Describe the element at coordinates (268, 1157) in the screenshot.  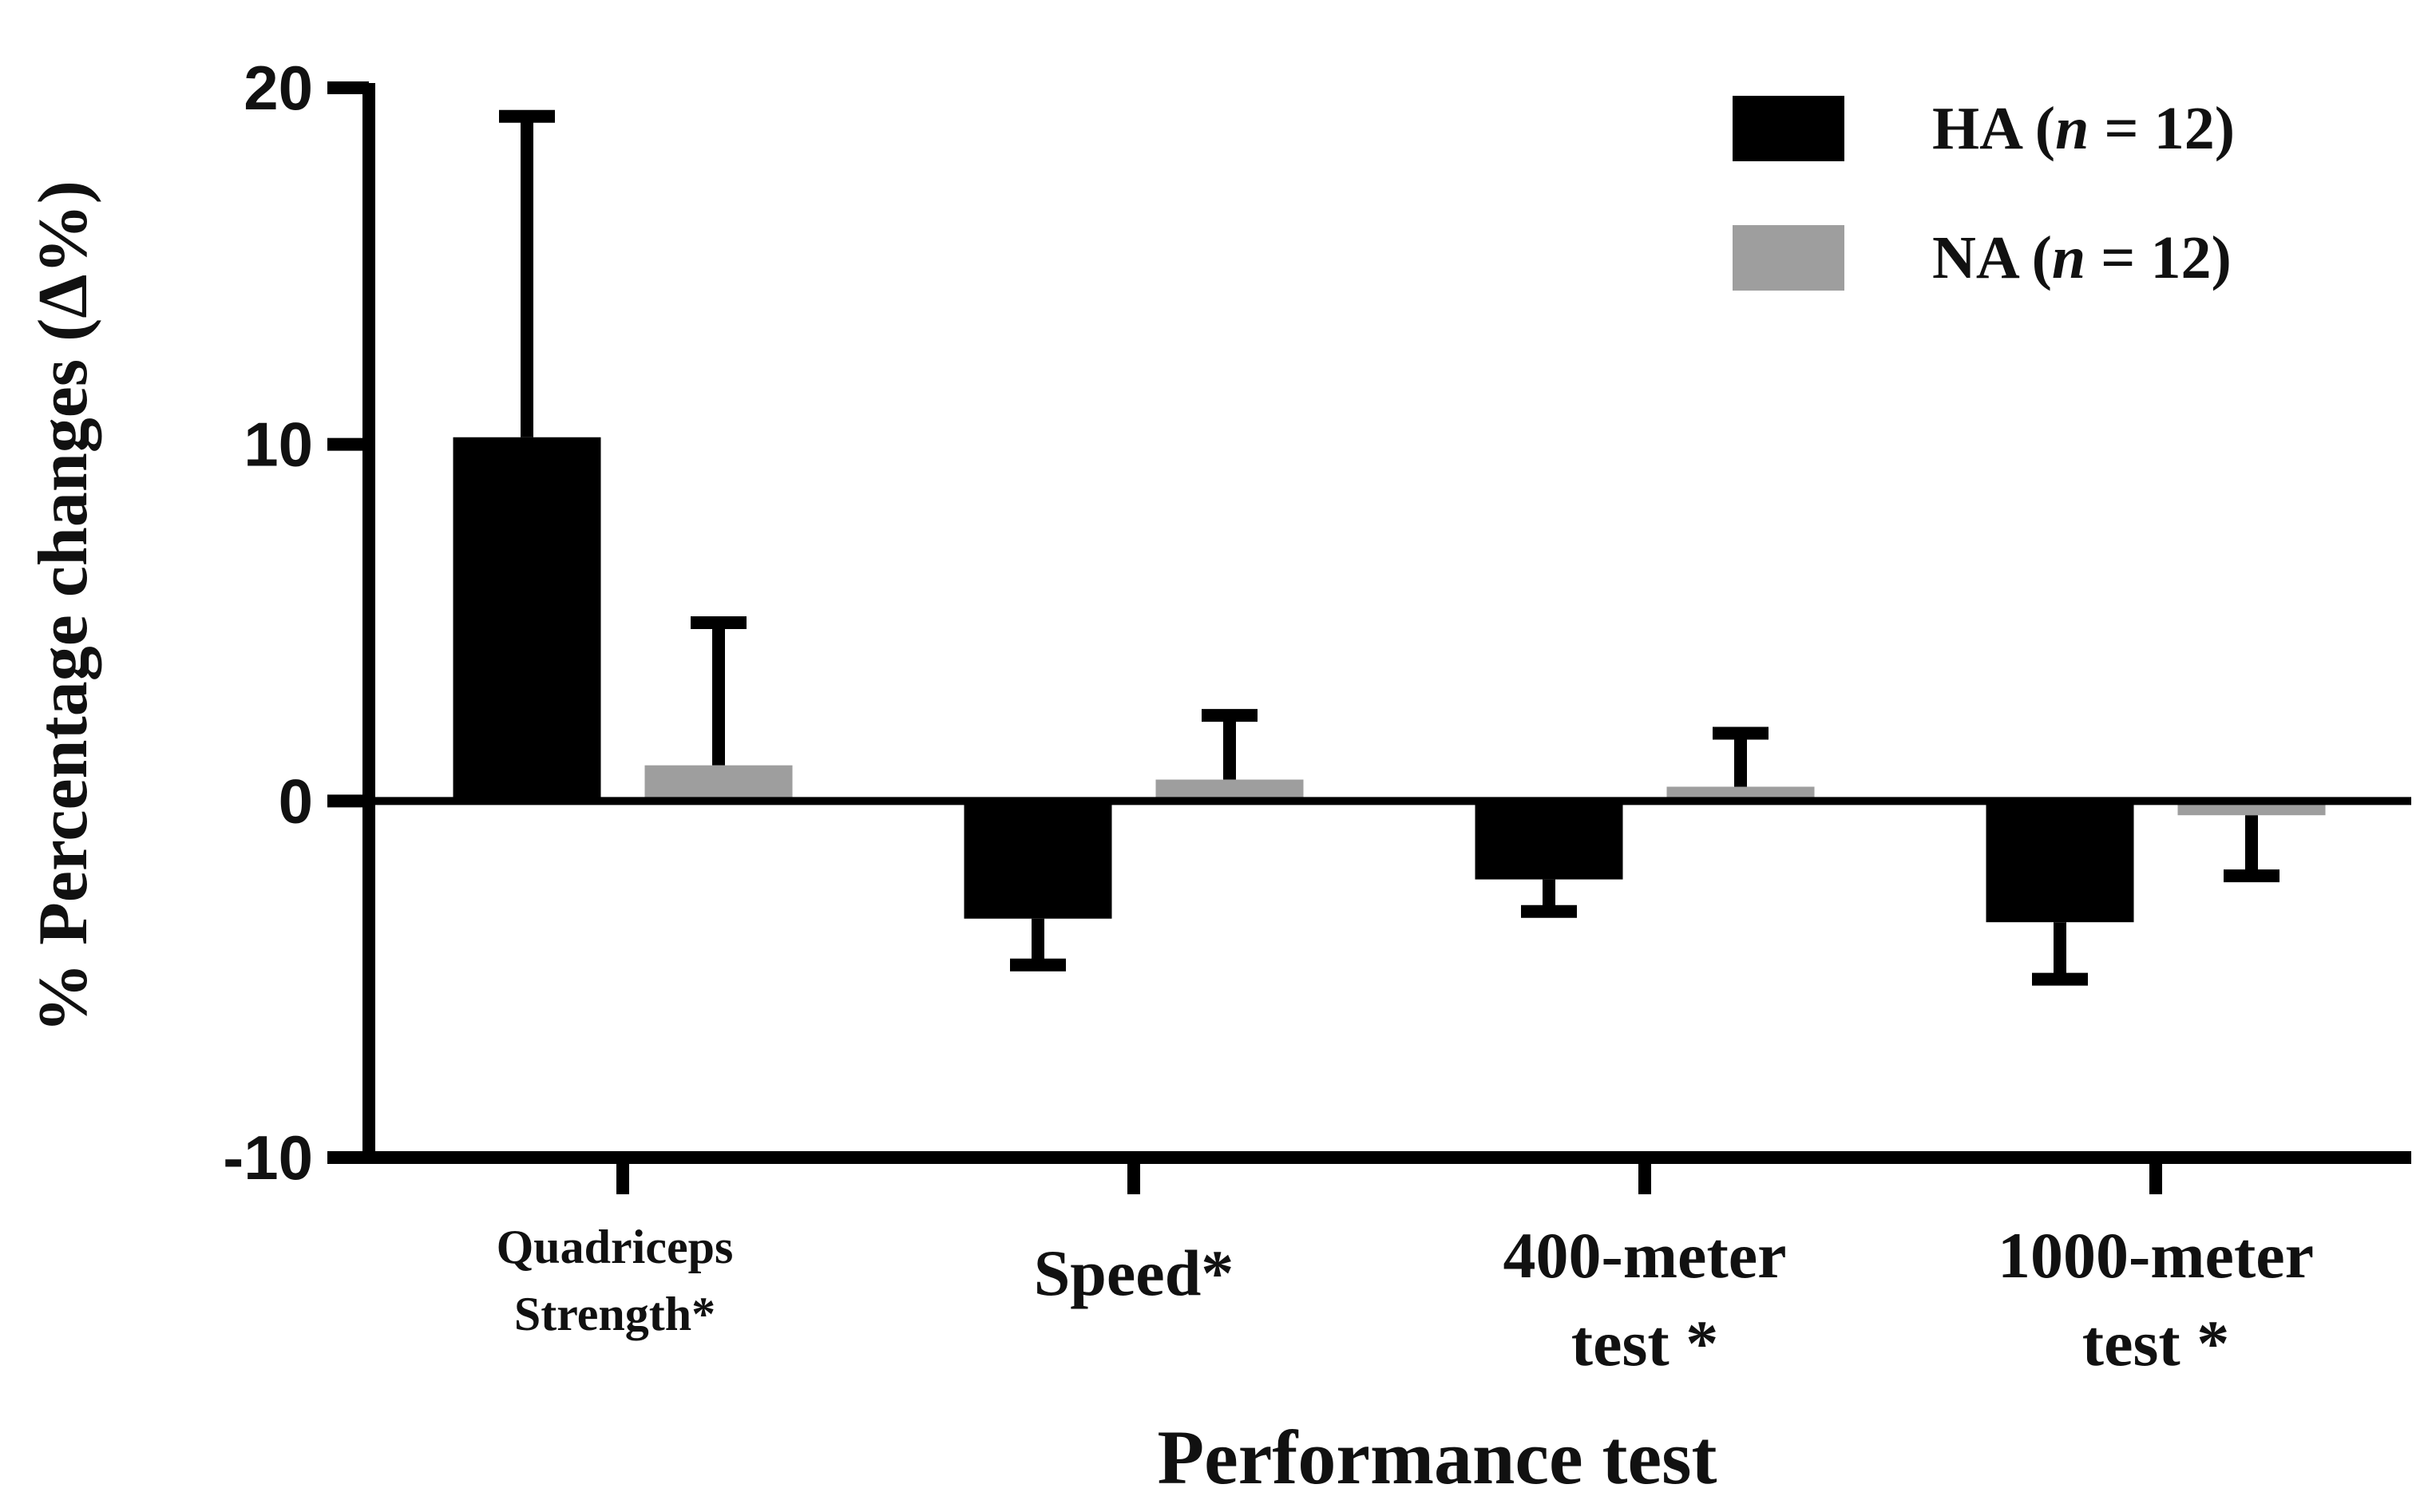
I see `y-tick-label: -10` at that location.